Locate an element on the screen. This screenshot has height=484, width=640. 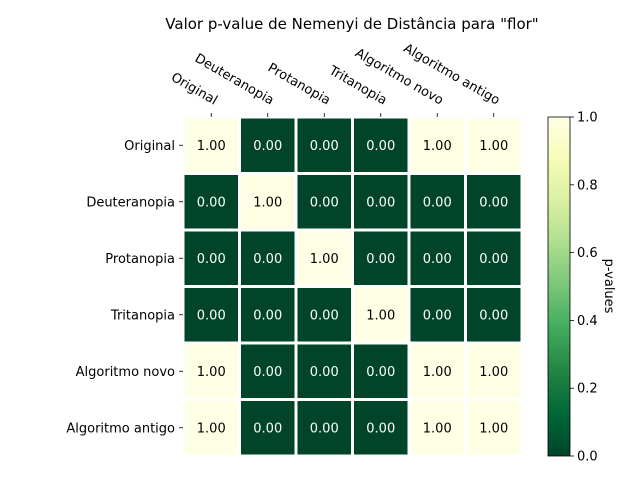
colorbar-gradient is located at coordinates (559, 286).